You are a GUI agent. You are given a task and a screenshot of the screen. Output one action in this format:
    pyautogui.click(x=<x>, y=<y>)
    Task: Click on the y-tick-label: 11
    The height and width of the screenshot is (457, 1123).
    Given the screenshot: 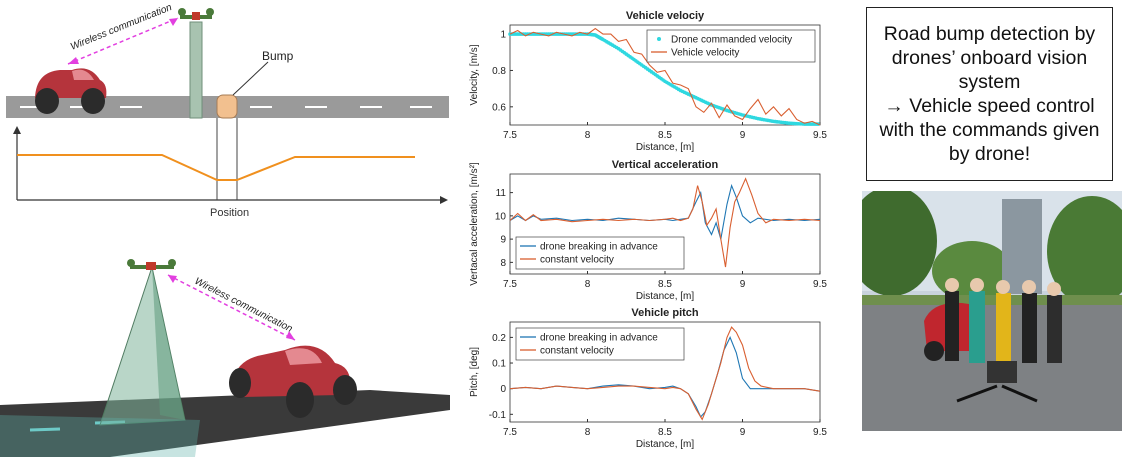 What is the action you would take?
    pyautogui.click(x=501, y=193)
    